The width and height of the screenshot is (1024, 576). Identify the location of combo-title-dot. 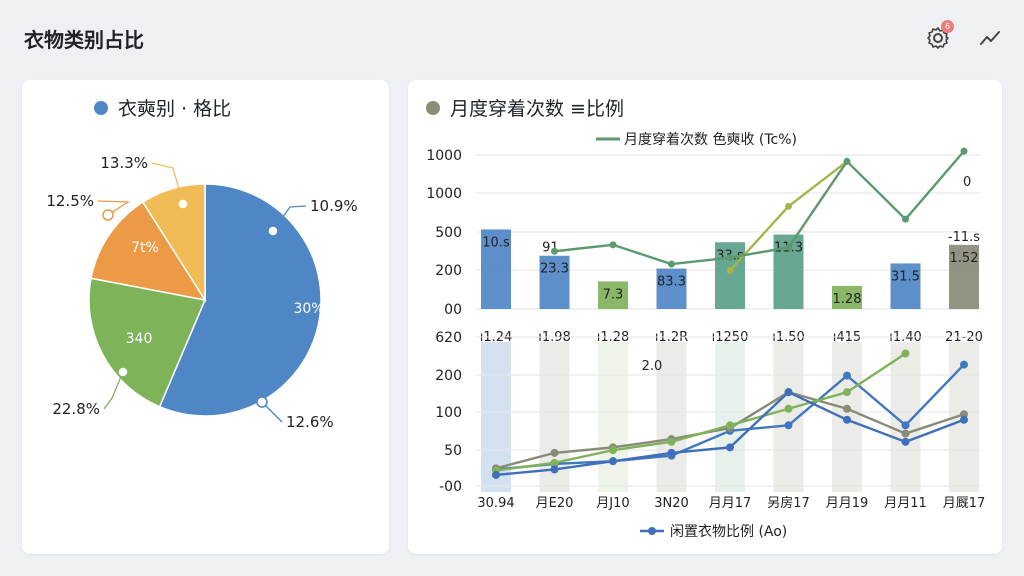
(433, 107).